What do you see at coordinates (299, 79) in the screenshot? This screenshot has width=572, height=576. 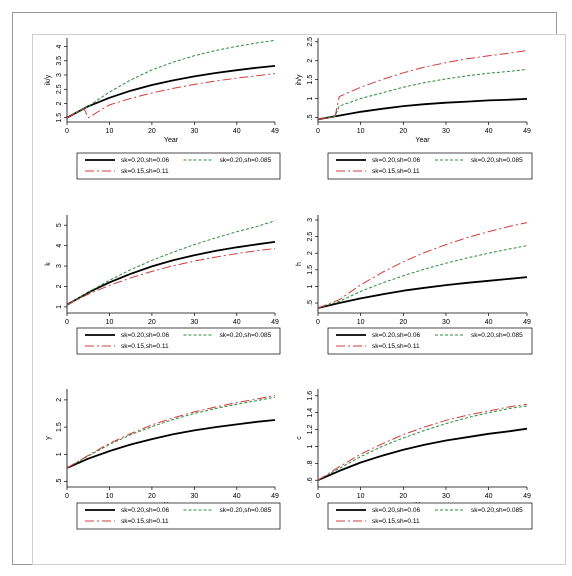 I see `y-axis-title: ih/y` at bounding box center [299, 79].